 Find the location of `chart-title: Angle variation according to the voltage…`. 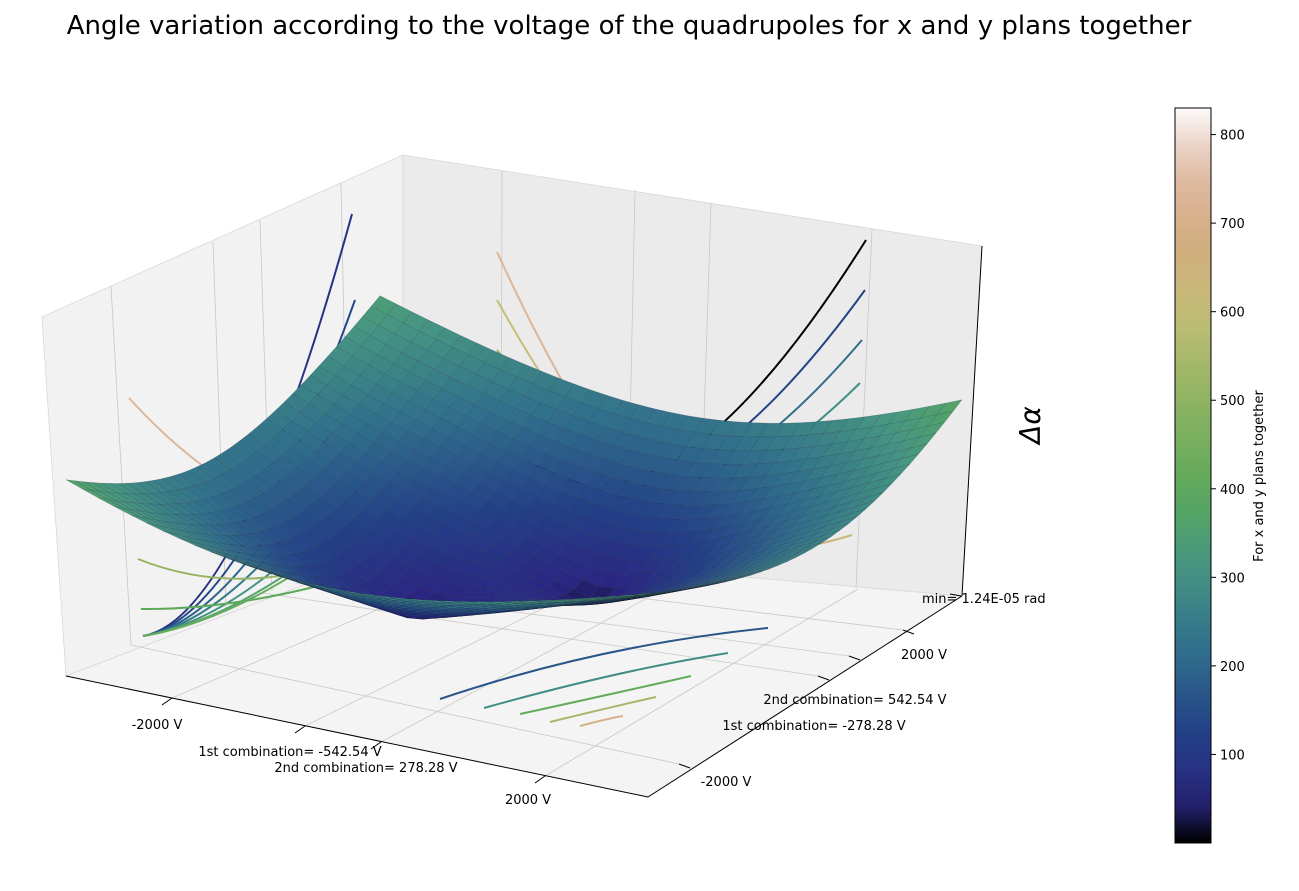

chart-title: Angle variation according to the voltage… is located at coordinates (629, 26).